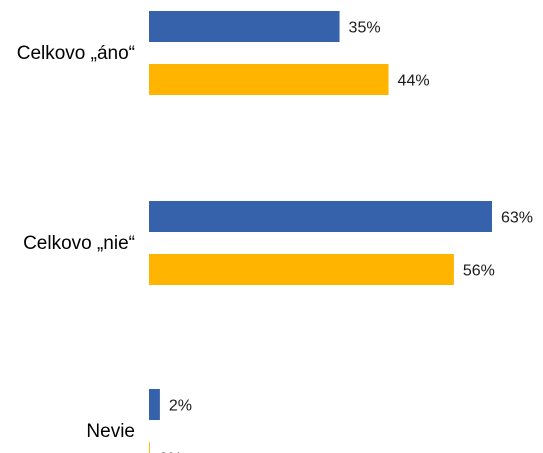  I want to click on data-label: 56%, so click(479, 271).